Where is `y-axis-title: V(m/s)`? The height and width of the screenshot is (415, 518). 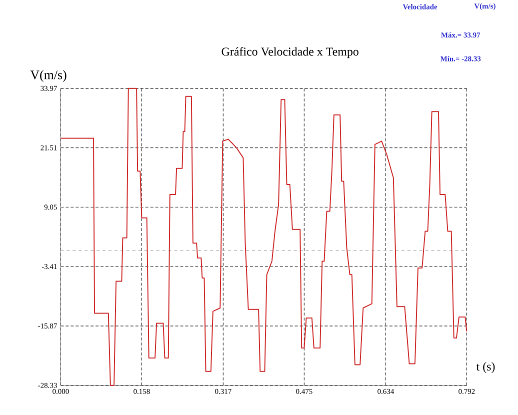 y-axis-title: V(m/s) is located at coordinates (48, 76).